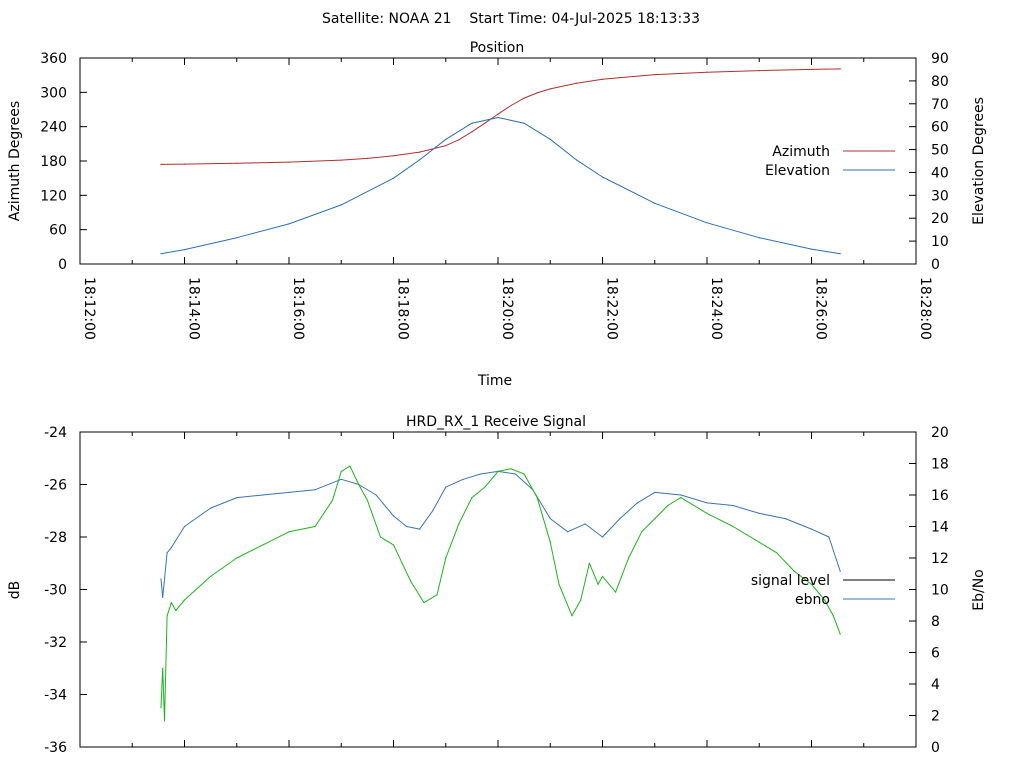 This screenshot has height=768, width=1024. What do you see at coordinates (797, 171) in the screenshot?
I see `legend-elevation-label: Elevation` at bounding box center [797, 171].